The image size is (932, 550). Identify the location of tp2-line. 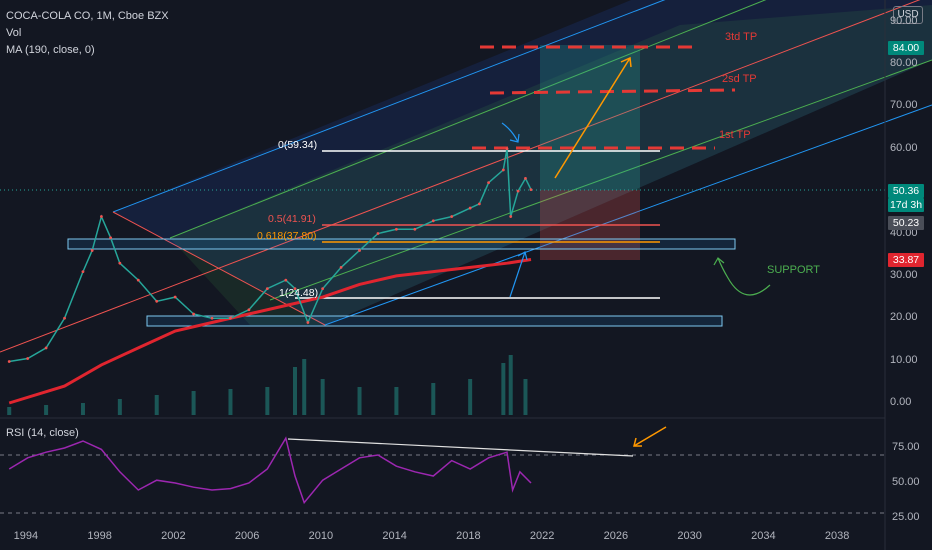
(612, 91).